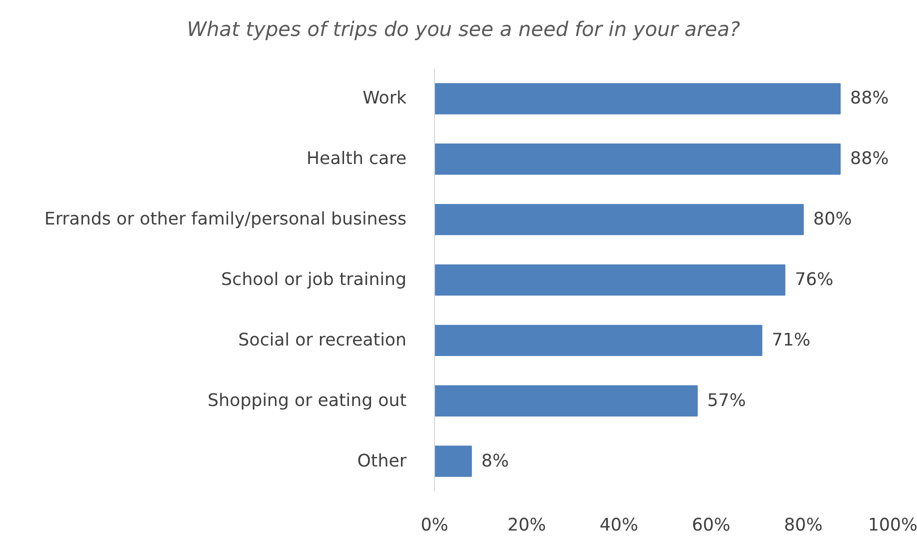 The image size is (917, 538). I want to click on data-label: 57%, so click(726, 400).